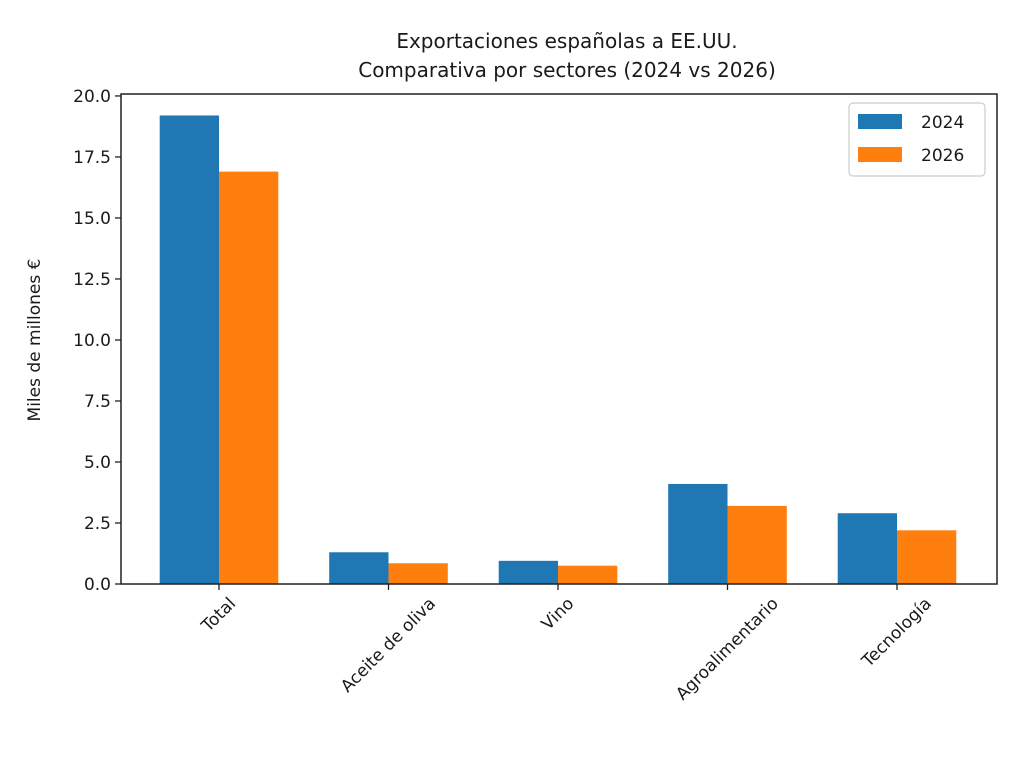 The image size is (1024, 767). What do you see at coordinates (92, 219) in the screenshot?
I see `y-tick-label: 15.0` at bounding box center [92, 219].